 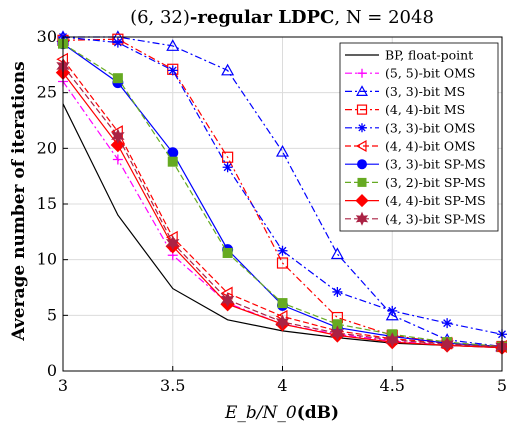 I want to click on legend-item: (3, 3)-bit MS, so click(x=405, y=91).